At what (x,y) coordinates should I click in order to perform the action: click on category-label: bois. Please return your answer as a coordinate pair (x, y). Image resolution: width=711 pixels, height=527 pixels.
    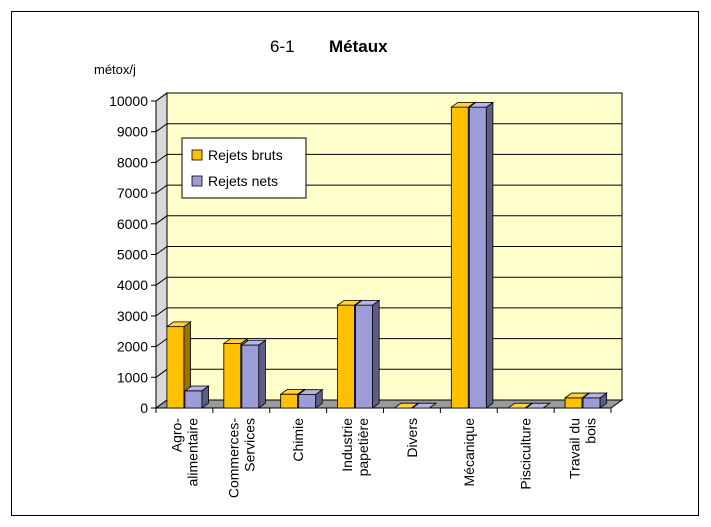
    Looking at the image, I should click on (591, 431).